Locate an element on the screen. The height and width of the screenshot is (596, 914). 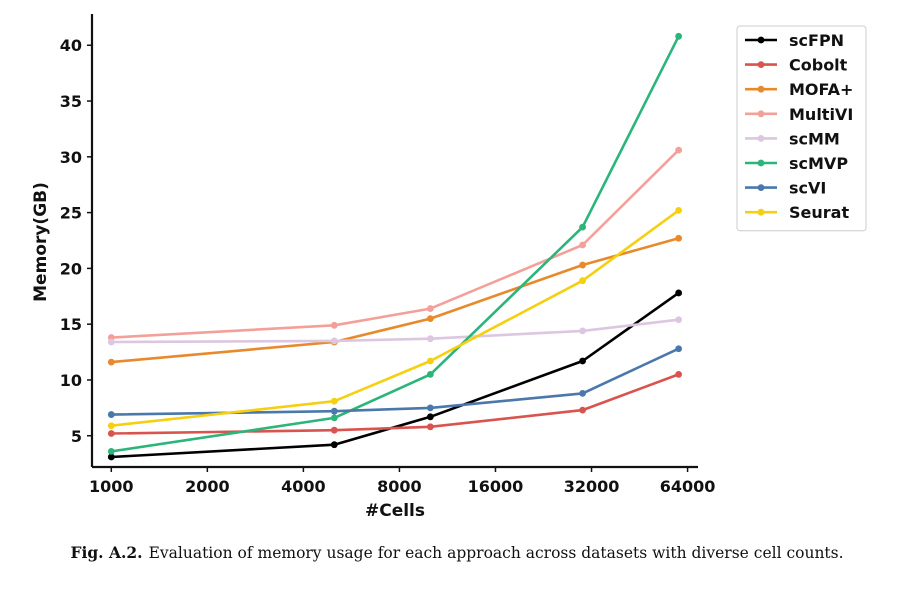
legend-item: Cobolt is located at coordinates (796, 65).